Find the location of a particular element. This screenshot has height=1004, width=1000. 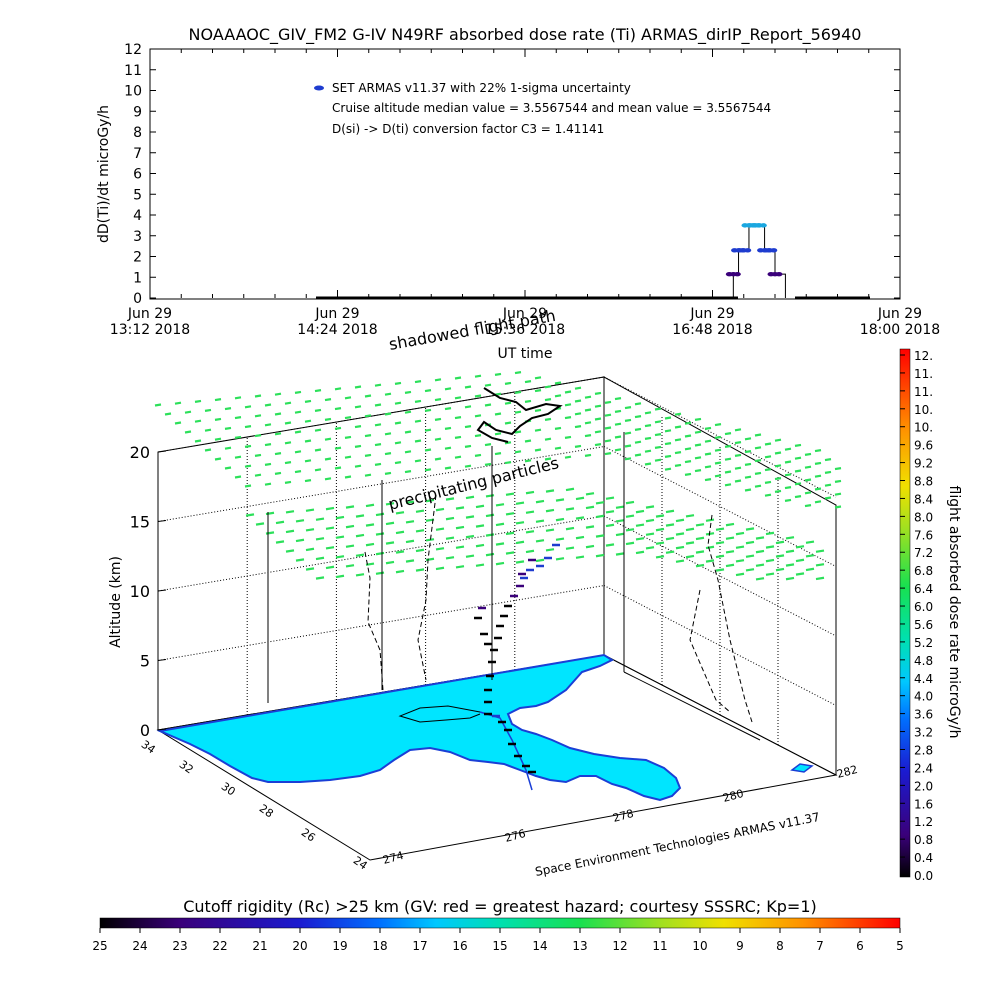

y-axis-label: dD(Ti)/dt microGy/h is located at coordinates (104, 174).